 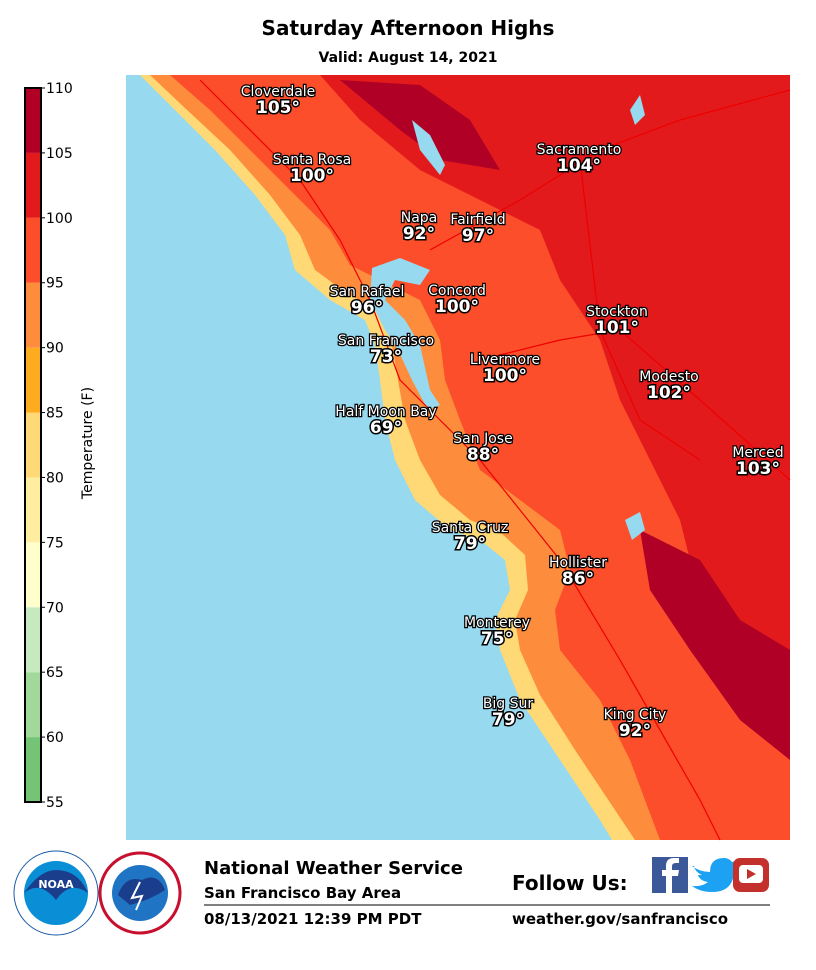 What do you see at coordinates (88, 443) in the screenshot?
I see `colorbar-label: Temperature (F)` at bounding box center [88, 443].